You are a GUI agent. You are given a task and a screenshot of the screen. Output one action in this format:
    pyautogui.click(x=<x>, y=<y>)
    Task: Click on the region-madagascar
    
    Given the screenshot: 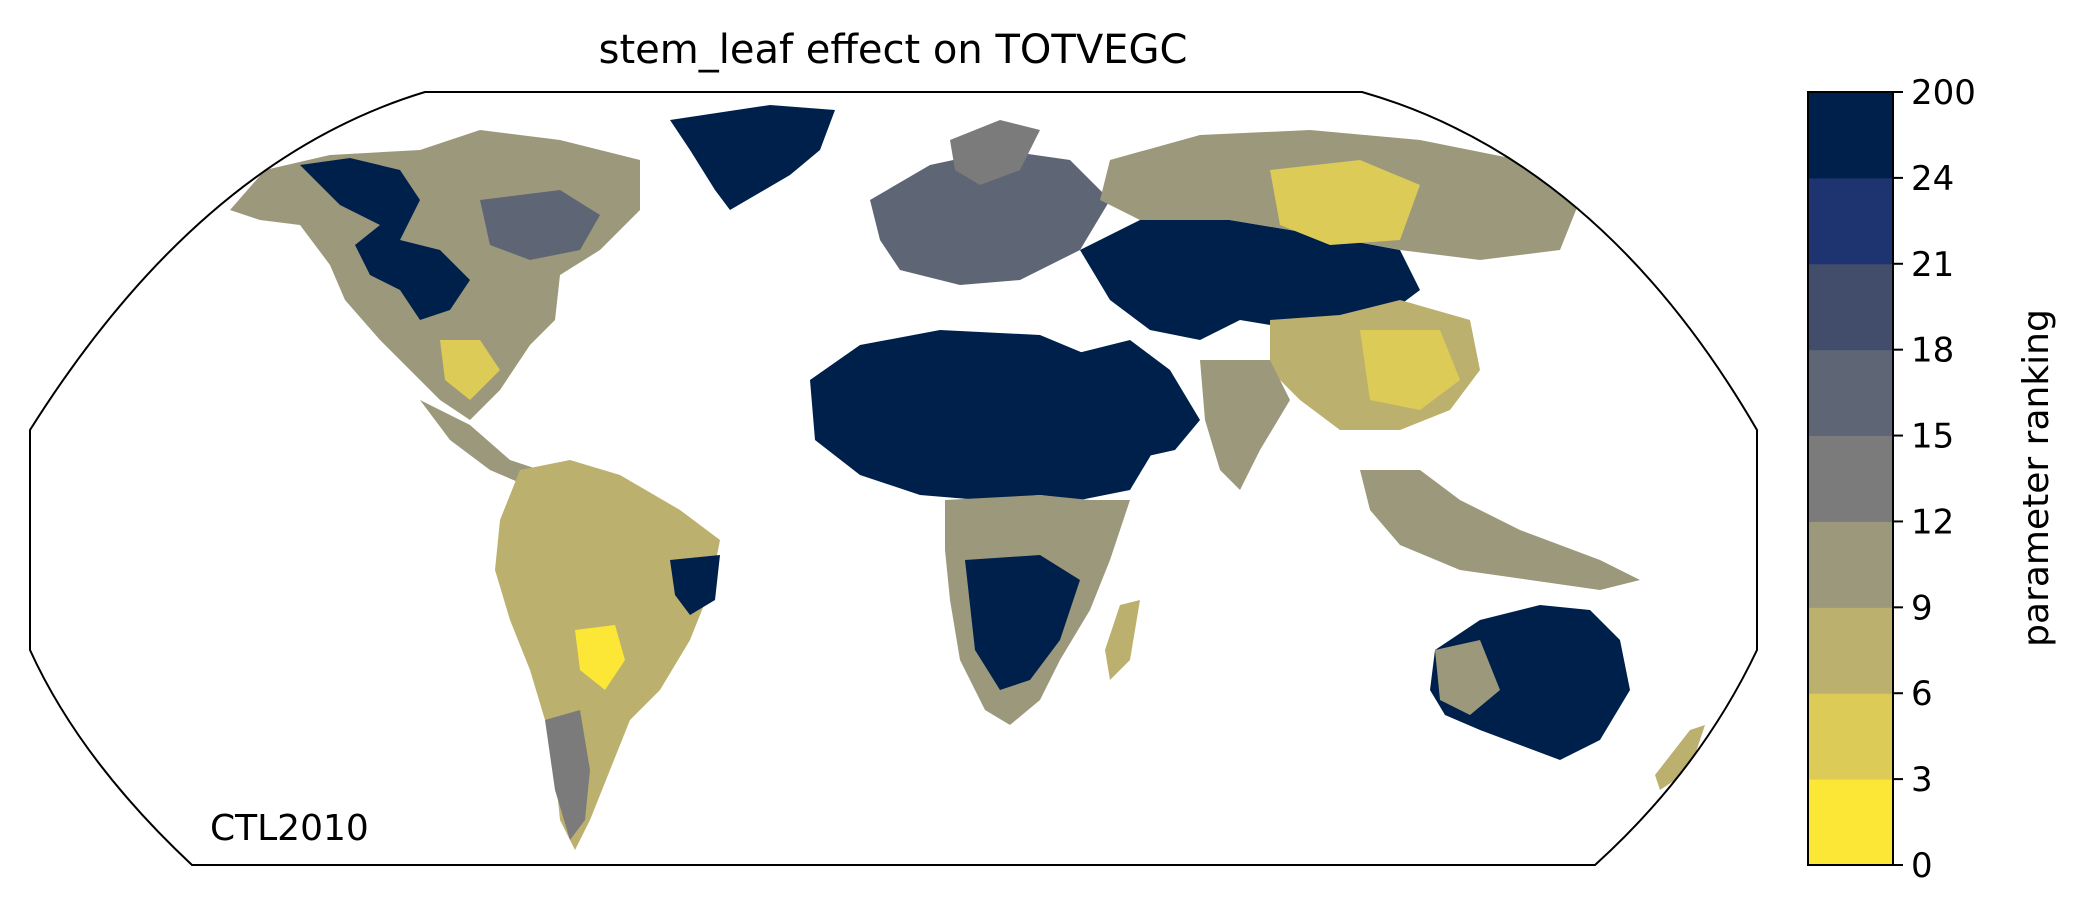 What is the action you would take?
    pyautogui.click(x=1122, y=640)
    